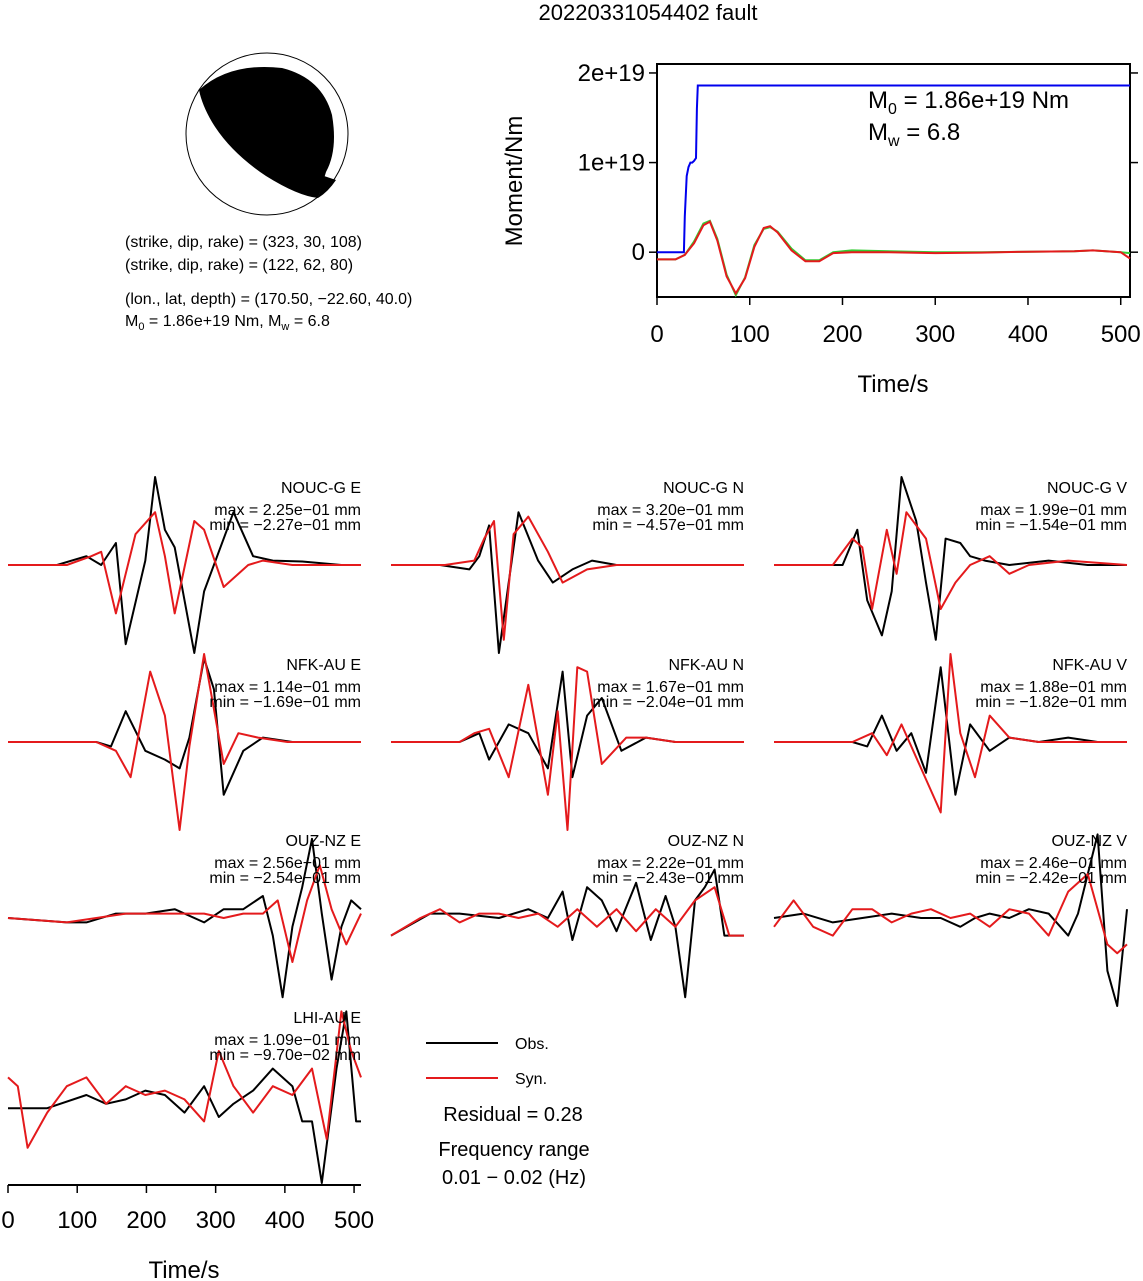 The height and width of the screenshot is (1281, 1143). Describe the element at coordinates (750, 334) in the screenshot. I see `moment-xtick-label: 100` at that location.